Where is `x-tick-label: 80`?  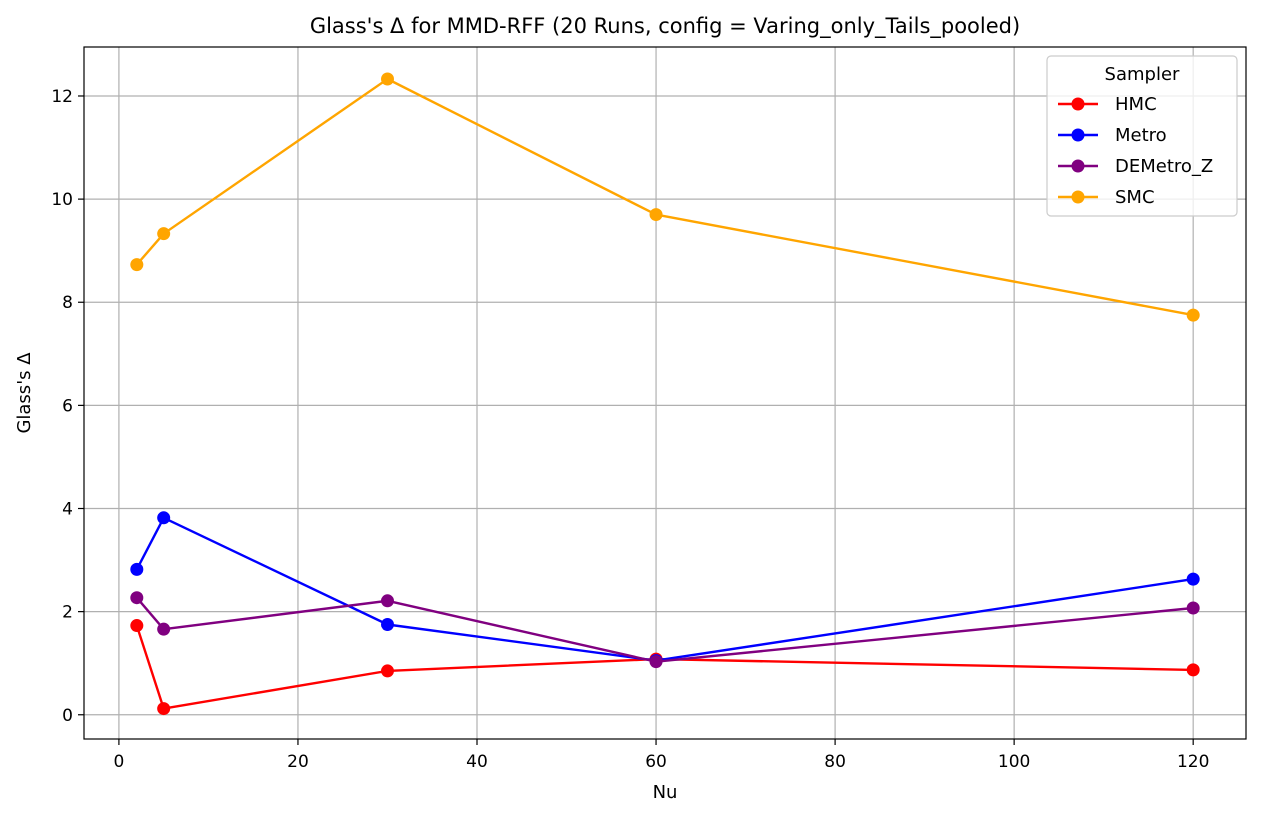 x-tick-label: 80 is located at coordinates (835, 762).